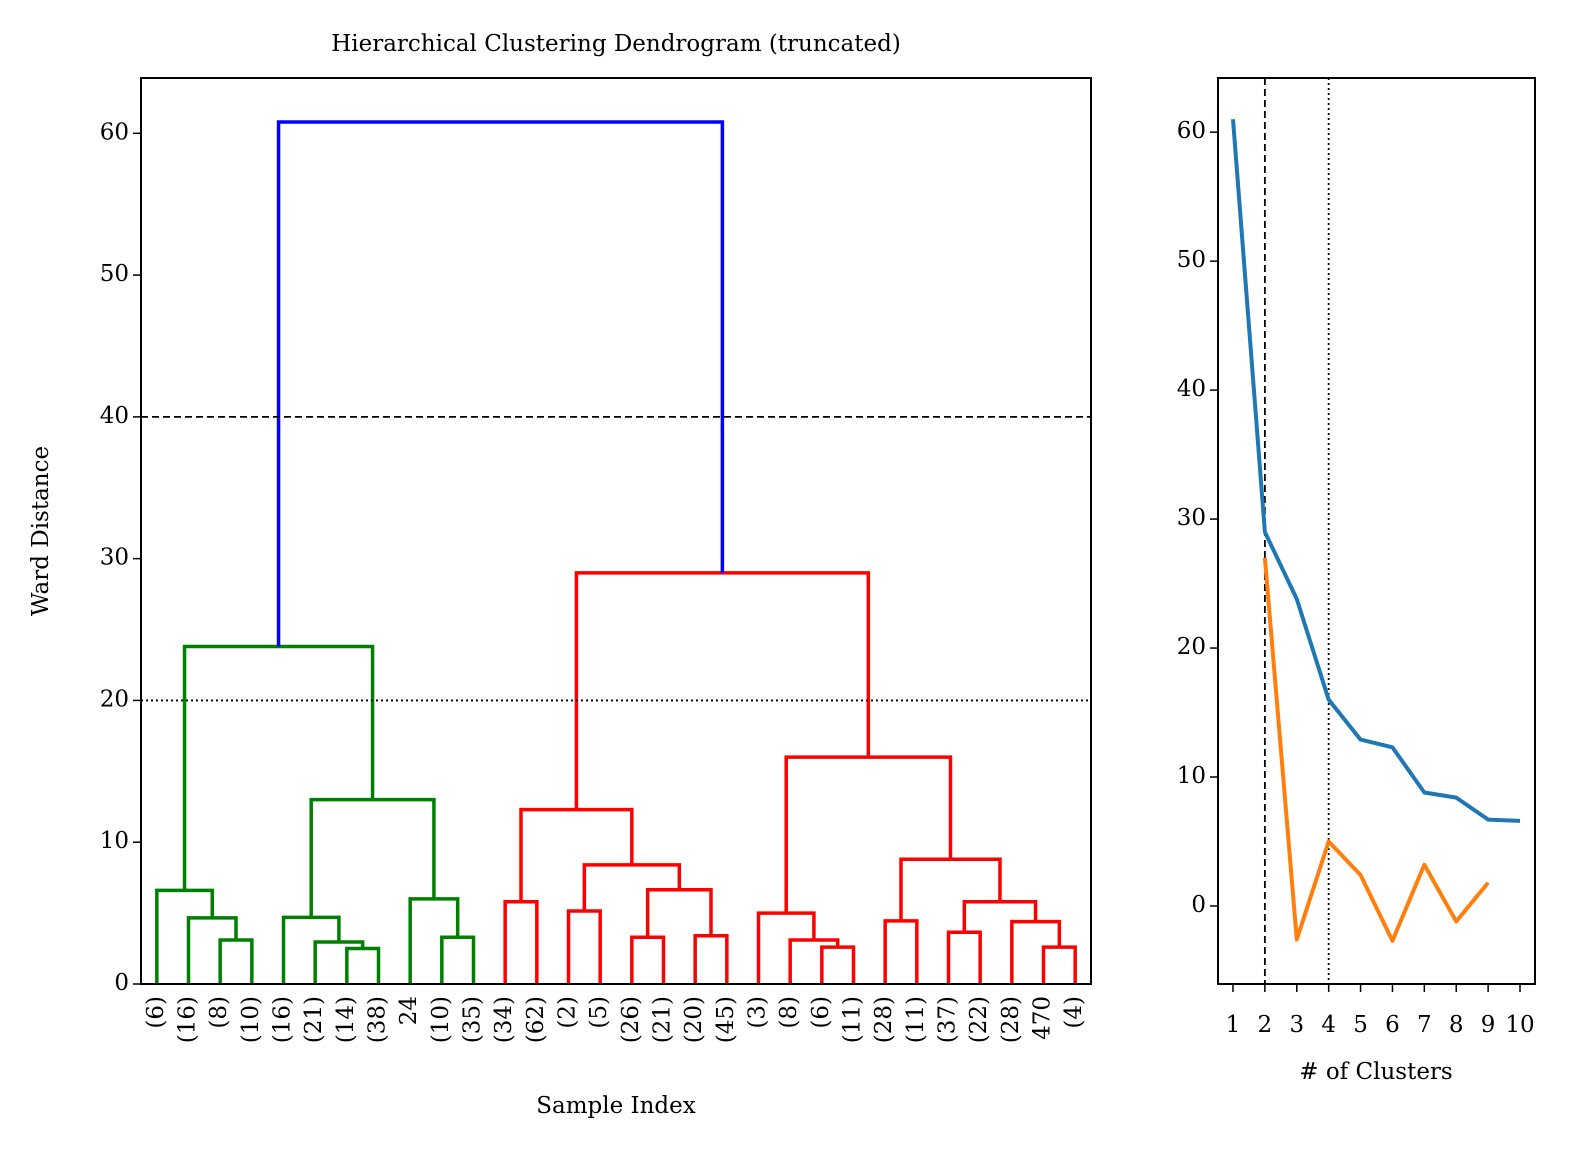 The image size is (1569, 1153). I want to click on x-tick-label: (20), so click(694, 1019).